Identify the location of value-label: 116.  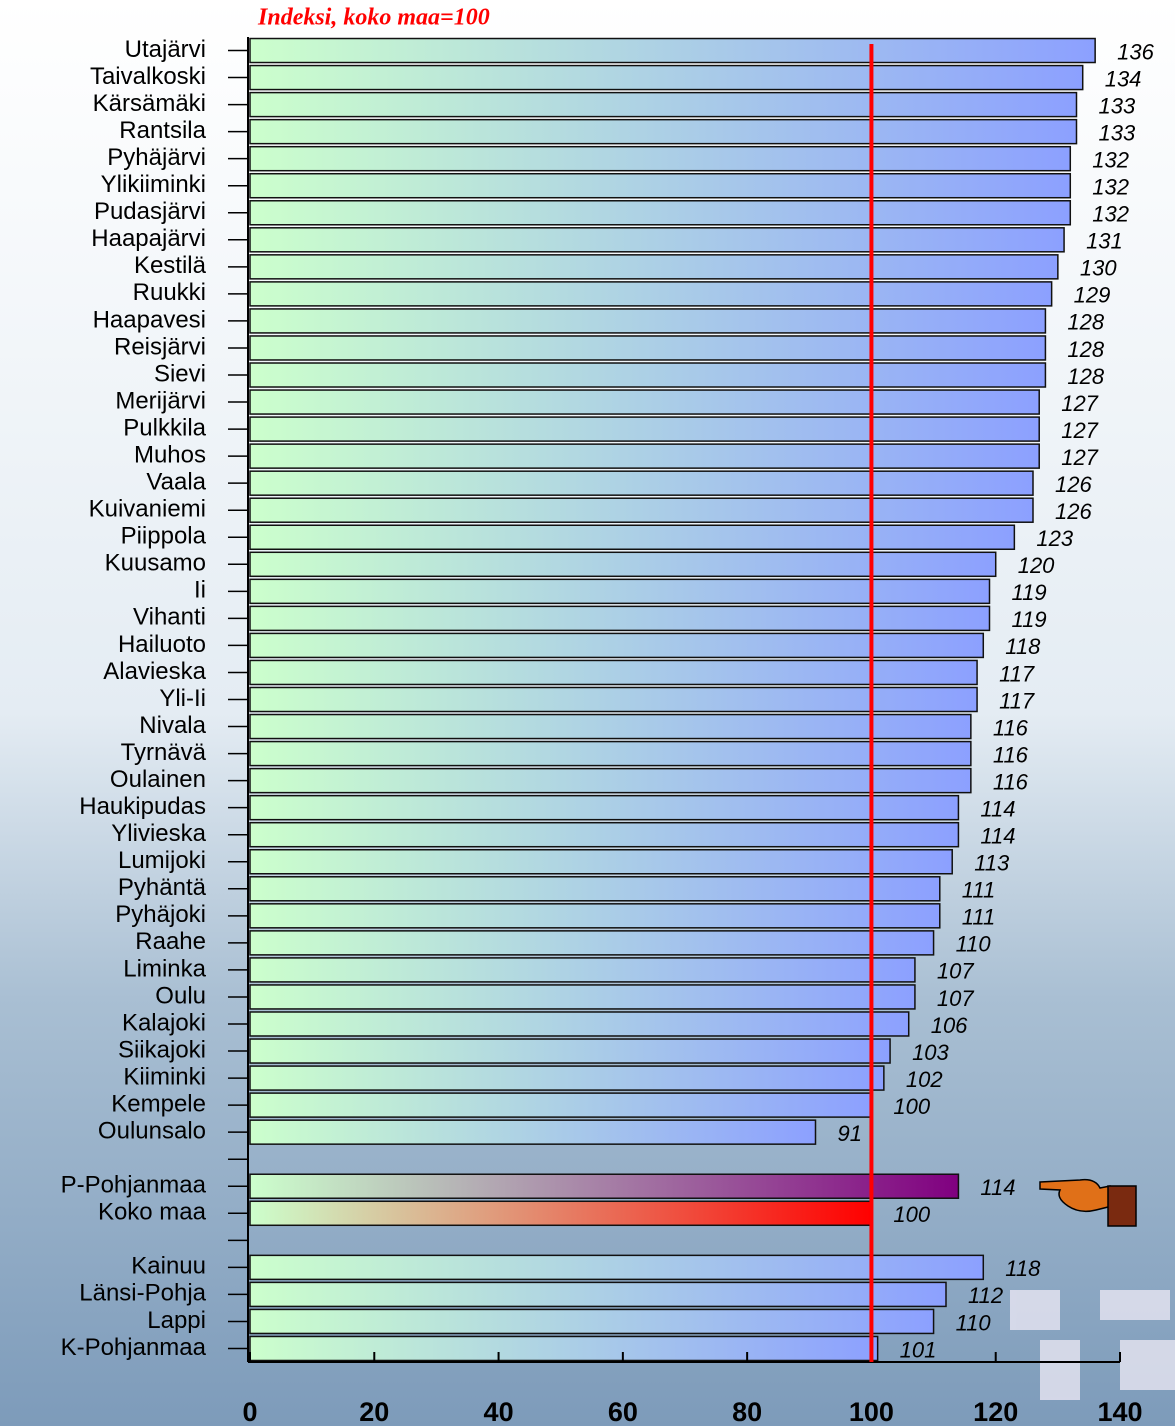
(1011, 754).